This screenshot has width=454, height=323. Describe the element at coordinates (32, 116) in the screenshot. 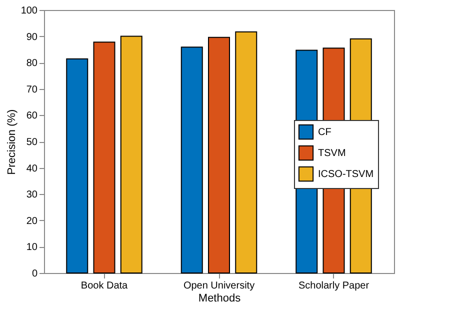

I see `y-tick-label: 60` at that location.